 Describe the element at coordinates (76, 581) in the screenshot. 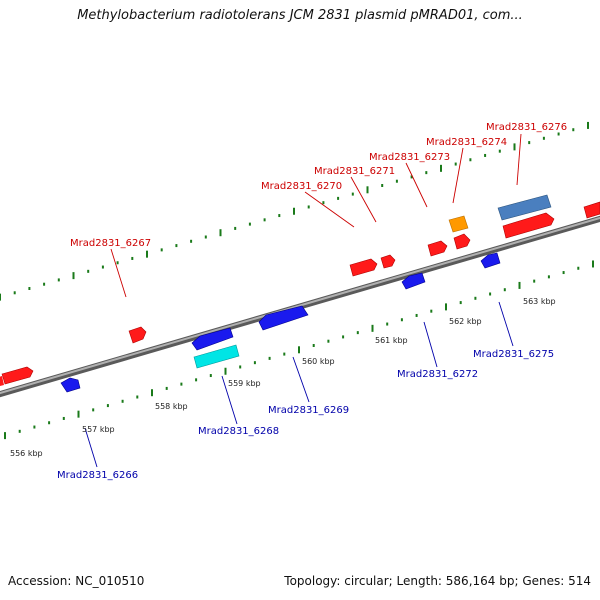

I see `accession-text: Accession: NC_010510` at that location.